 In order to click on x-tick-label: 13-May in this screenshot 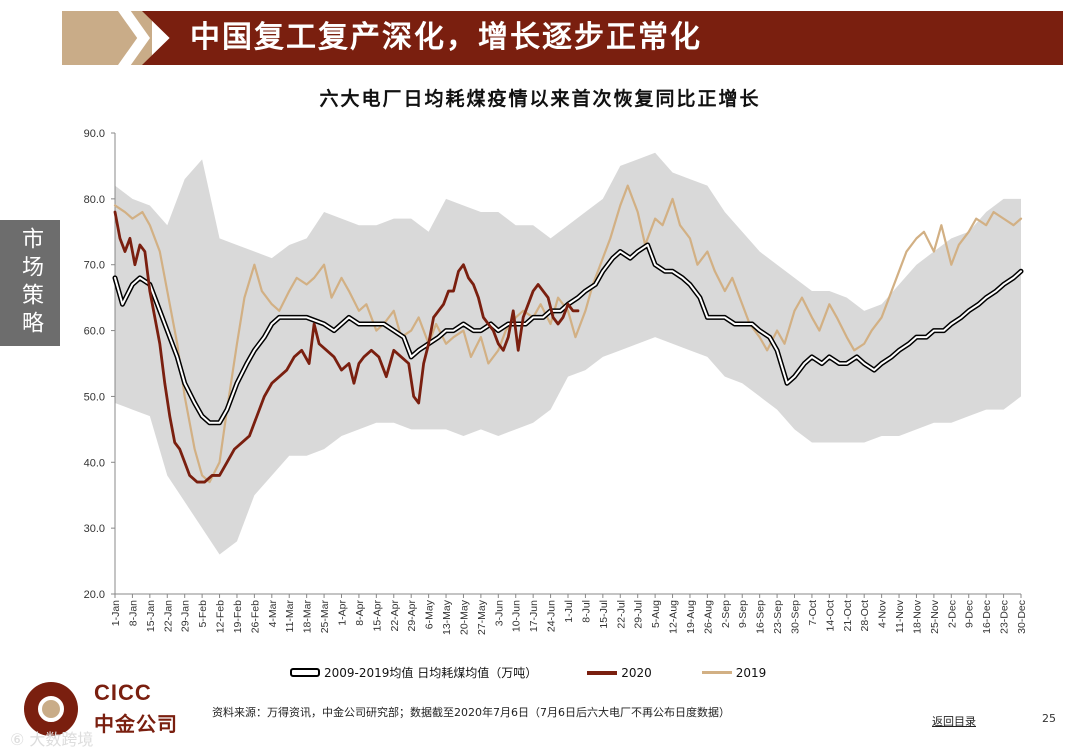, I will do `click(447, 617)`.